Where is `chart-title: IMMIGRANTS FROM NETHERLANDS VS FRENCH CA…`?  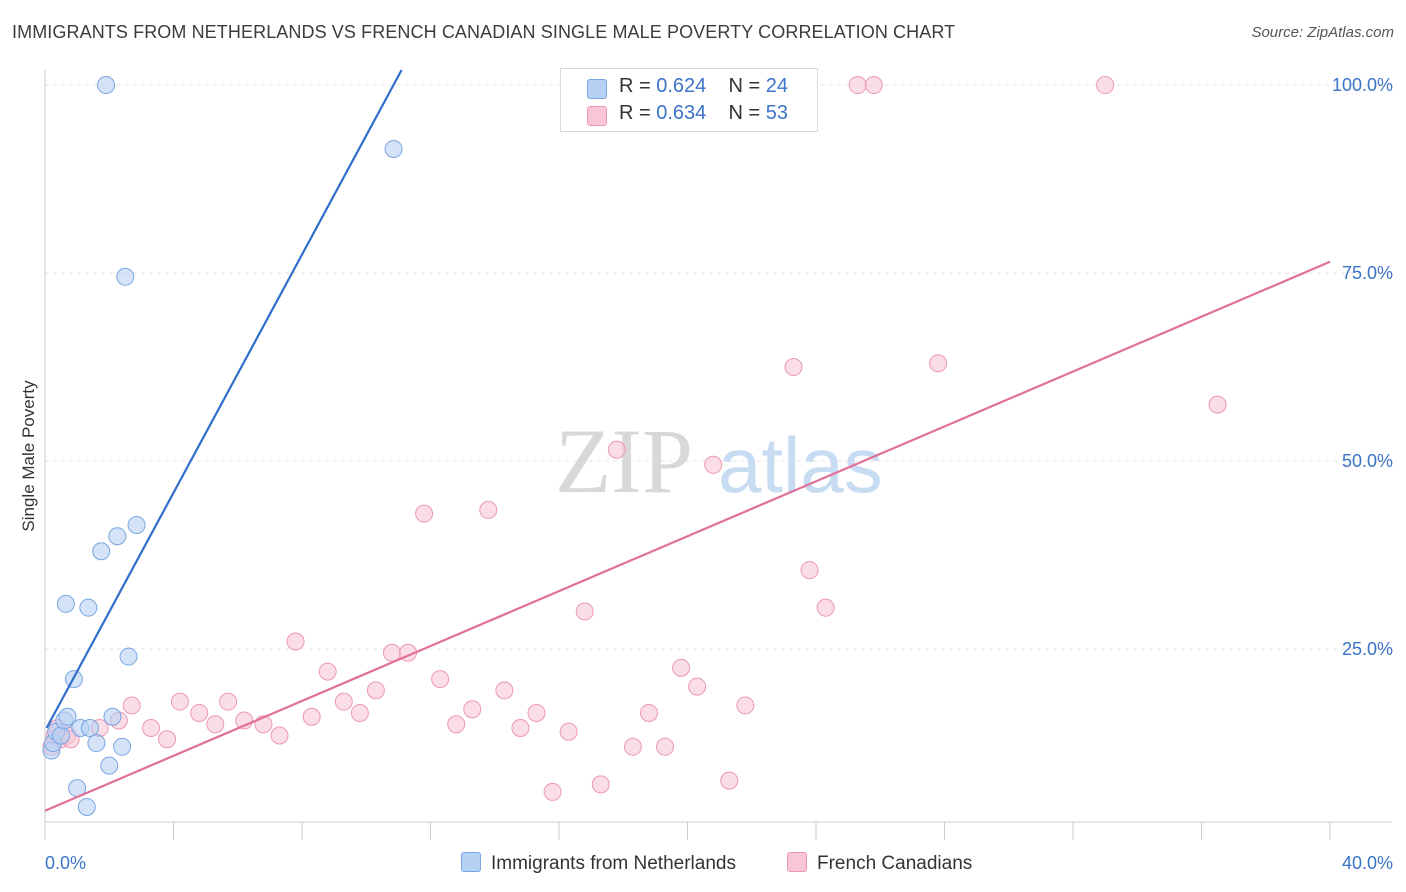 chart-title: IMMIGRANTS FROM NETHERLANDS VS FRENCH CA… is located at coordinates (484, 32).